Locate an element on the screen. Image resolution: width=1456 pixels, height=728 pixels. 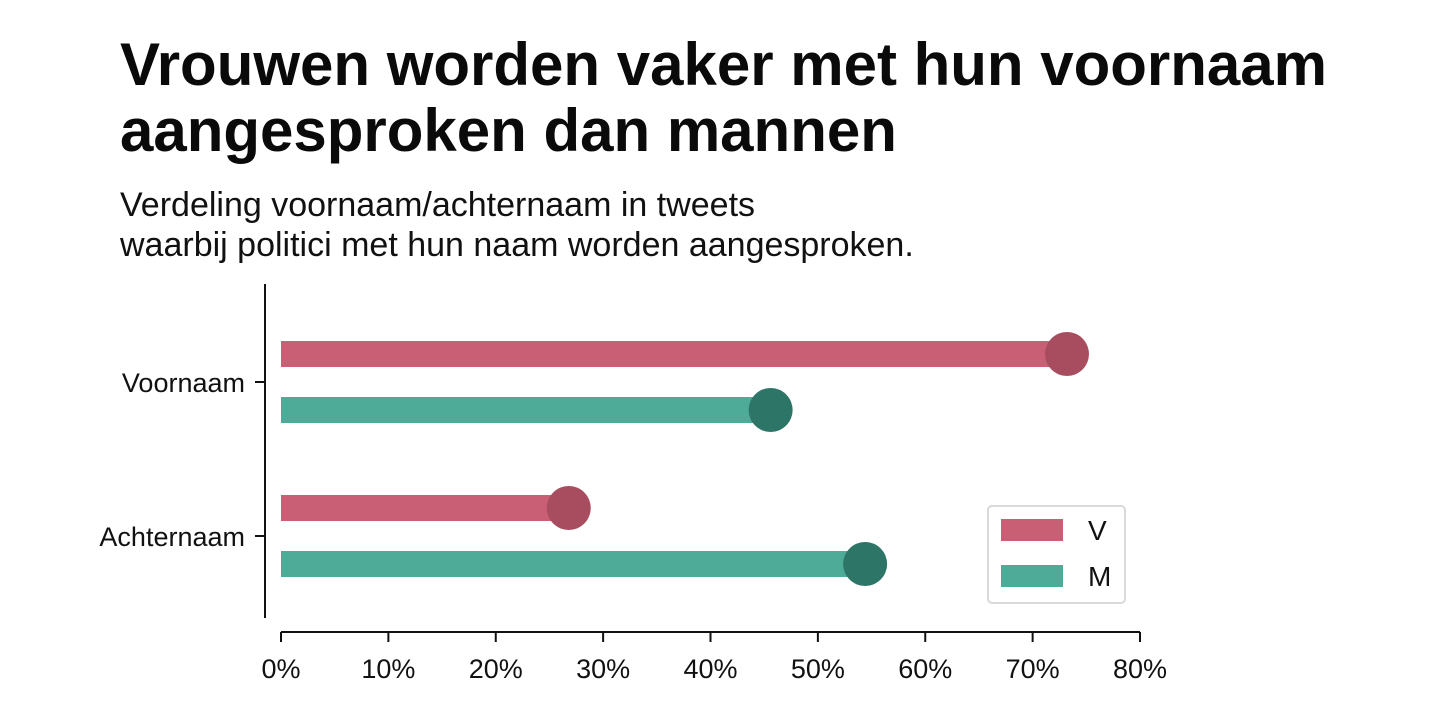
legend-swatch-m is located at coordinates (1032, 576).